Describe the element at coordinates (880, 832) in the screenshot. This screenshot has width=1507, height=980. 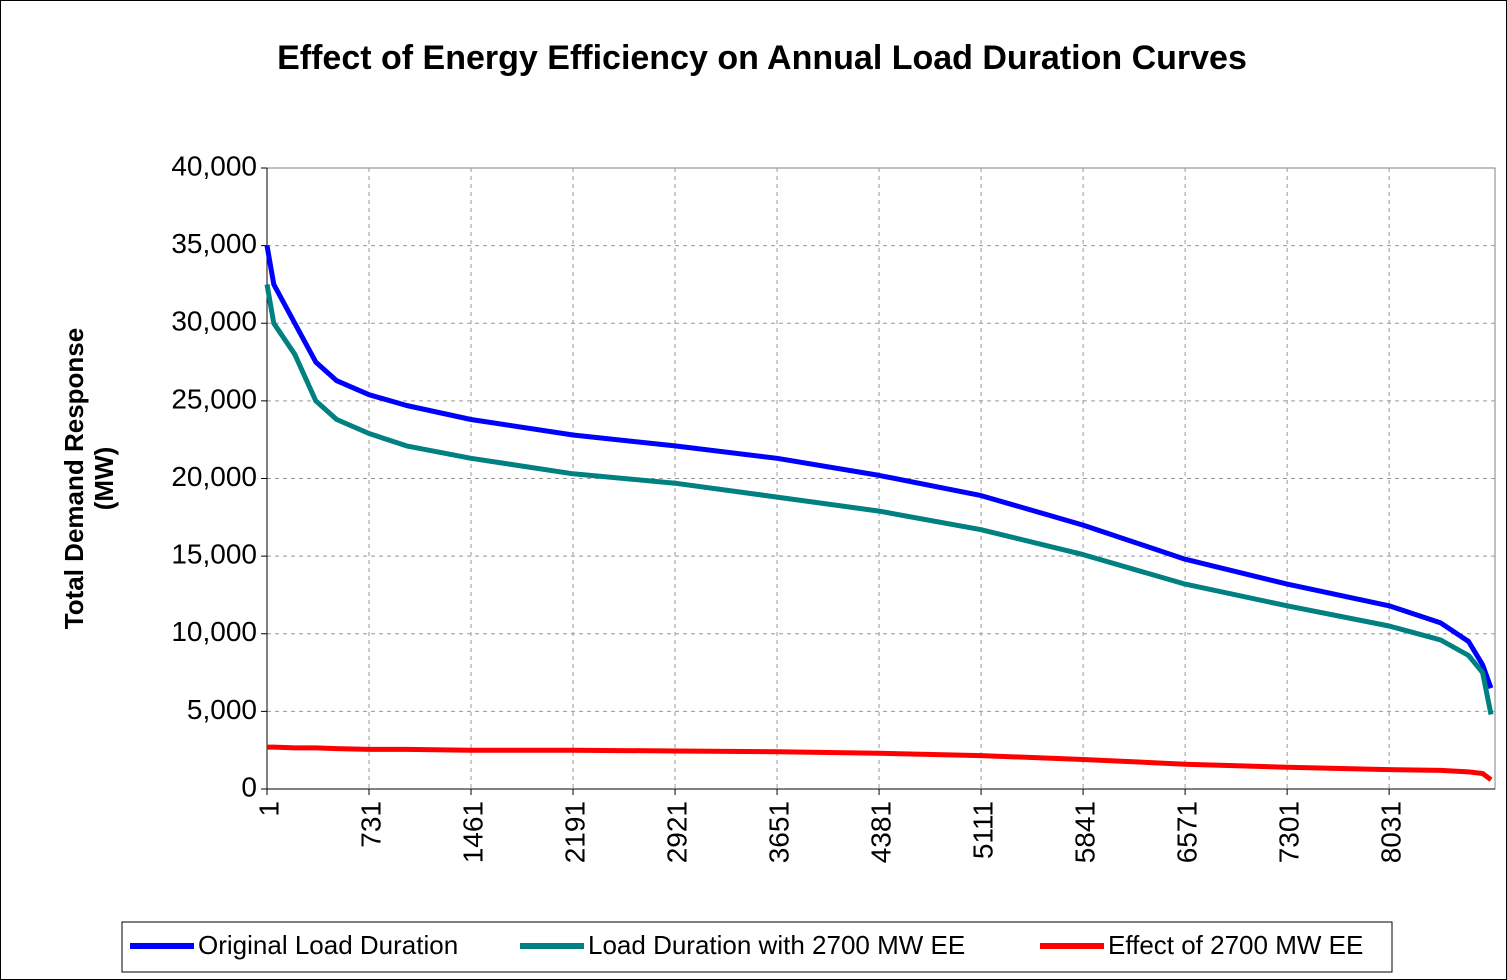
I see `x-tick-label: 4381` at that location.